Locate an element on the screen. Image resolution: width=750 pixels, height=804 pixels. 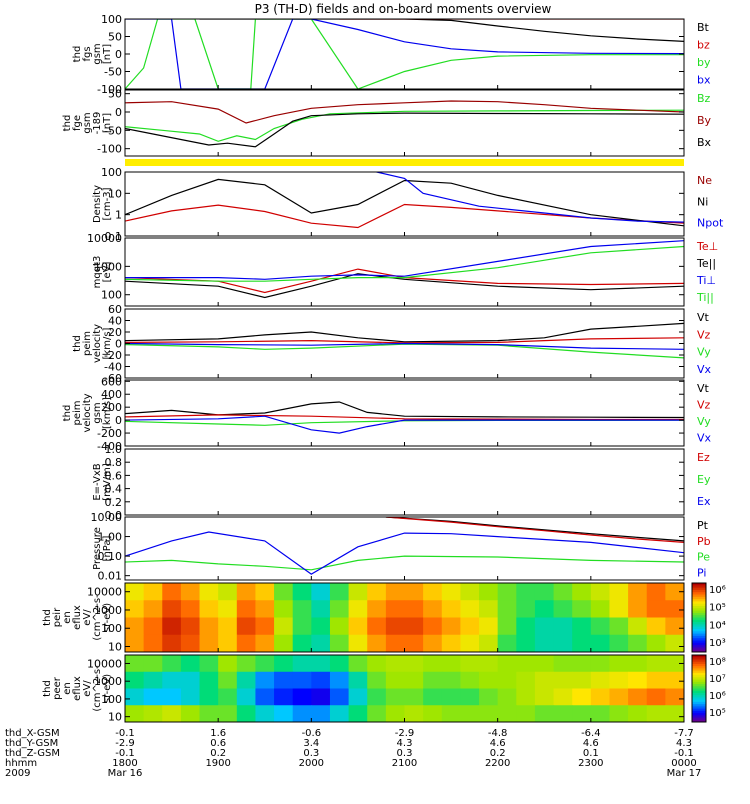
elec_spec-colorbar is located at coordinates (699, 688).